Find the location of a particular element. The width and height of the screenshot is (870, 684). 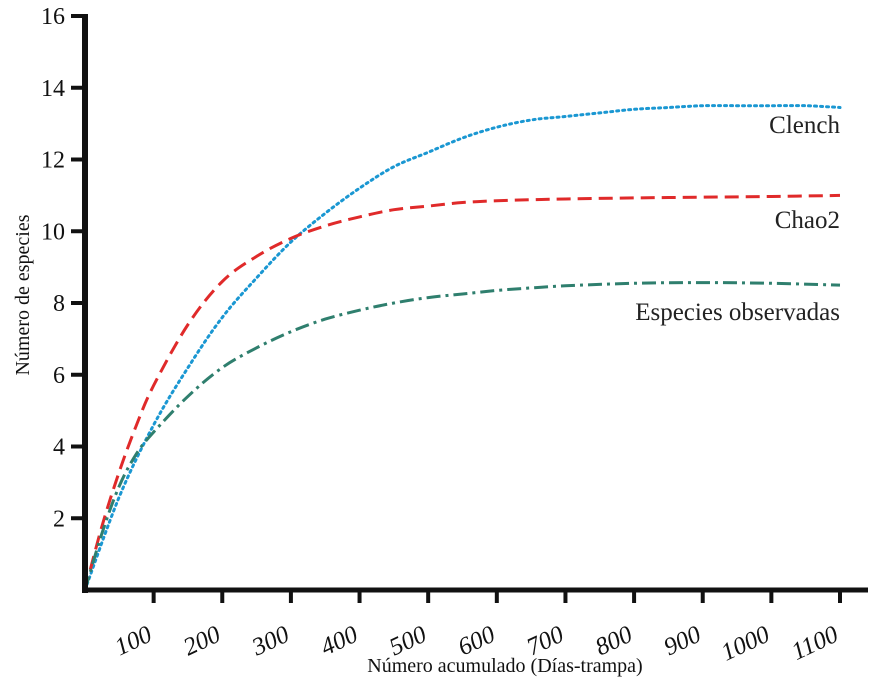

x-tick-label: 200 is located at coordinates (202, 641).